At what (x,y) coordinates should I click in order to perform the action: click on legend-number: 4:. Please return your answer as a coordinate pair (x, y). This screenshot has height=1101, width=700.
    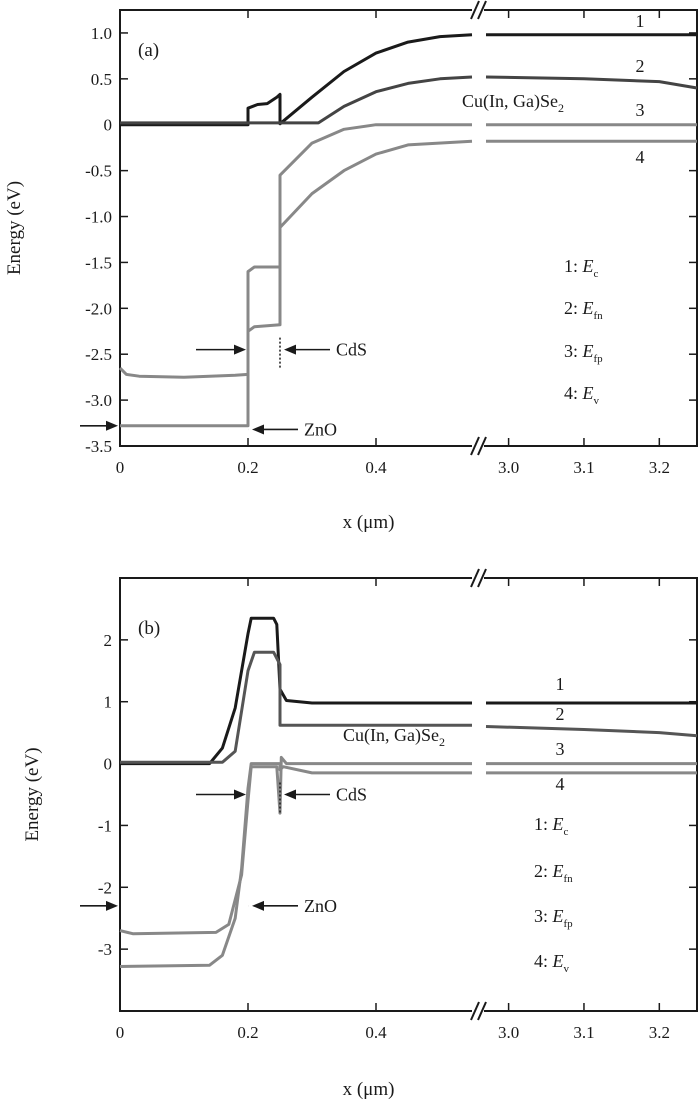
    Looking at the image, I should click on (543, 961).